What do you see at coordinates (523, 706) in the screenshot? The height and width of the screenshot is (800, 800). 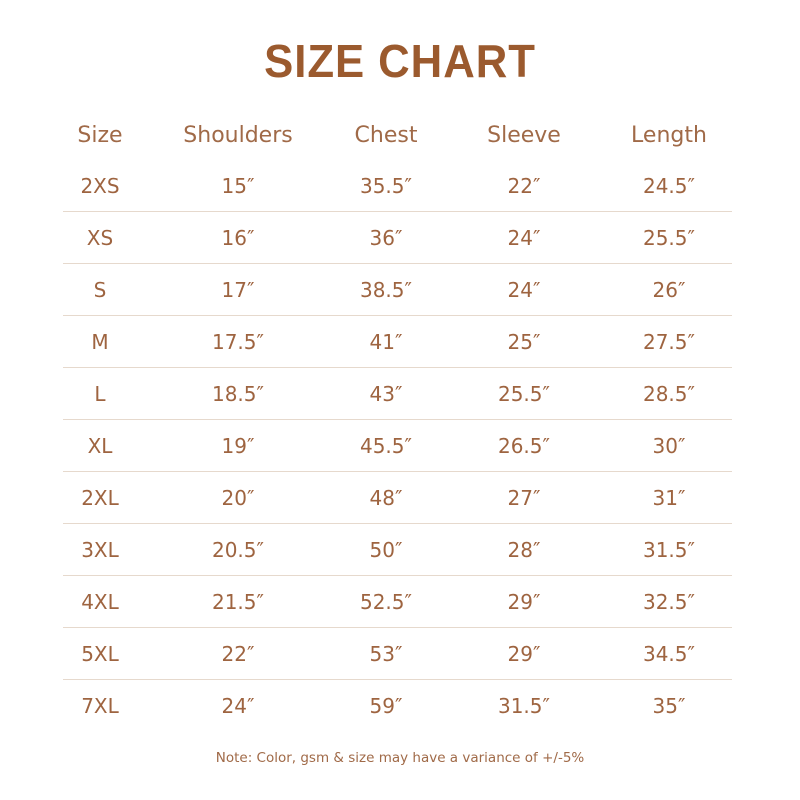 I see `cell-sleeve: 31.5″` at bounding box center [523, 706].